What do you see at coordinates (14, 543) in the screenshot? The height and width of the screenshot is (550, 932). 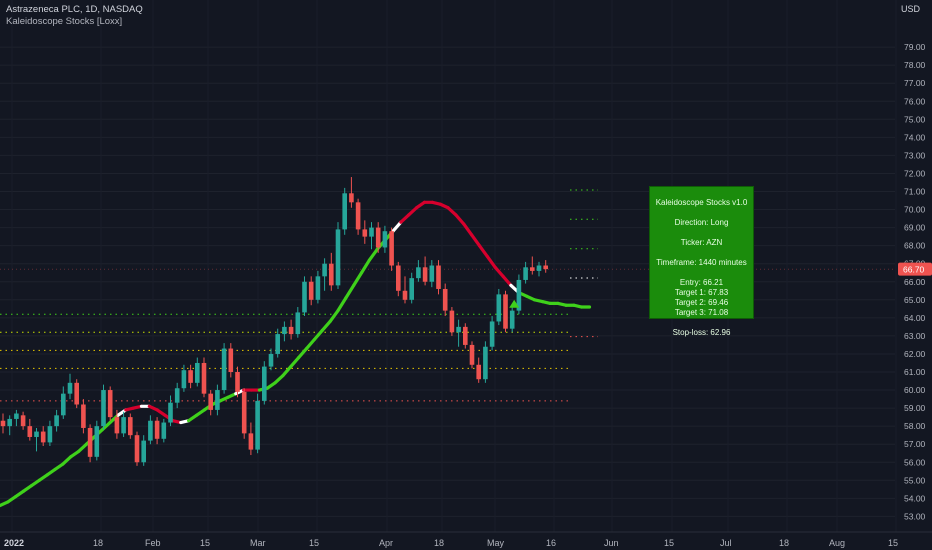 I see `time-tick-label: 2022` at bounding box center [14, 543].